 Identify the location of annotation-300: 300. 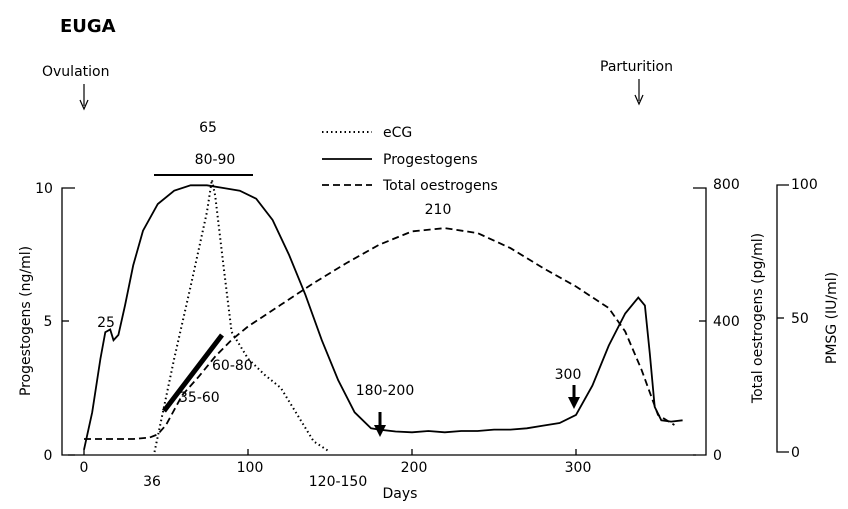
(568, 375).